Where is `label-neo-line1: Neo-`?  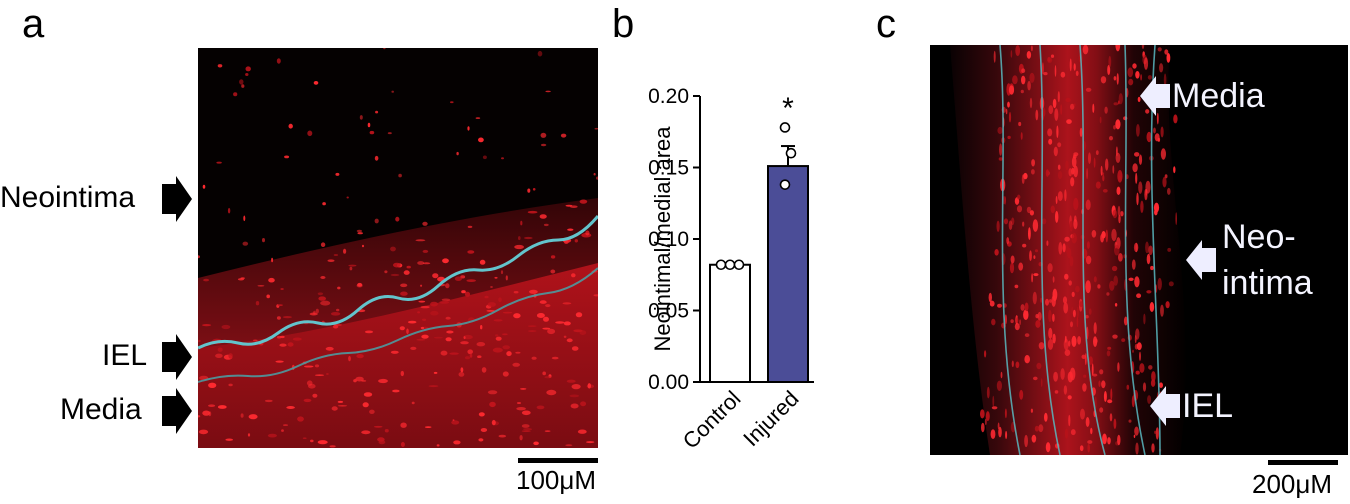
label-neo-line1: Neo- is located at coordinates (1259, 237).